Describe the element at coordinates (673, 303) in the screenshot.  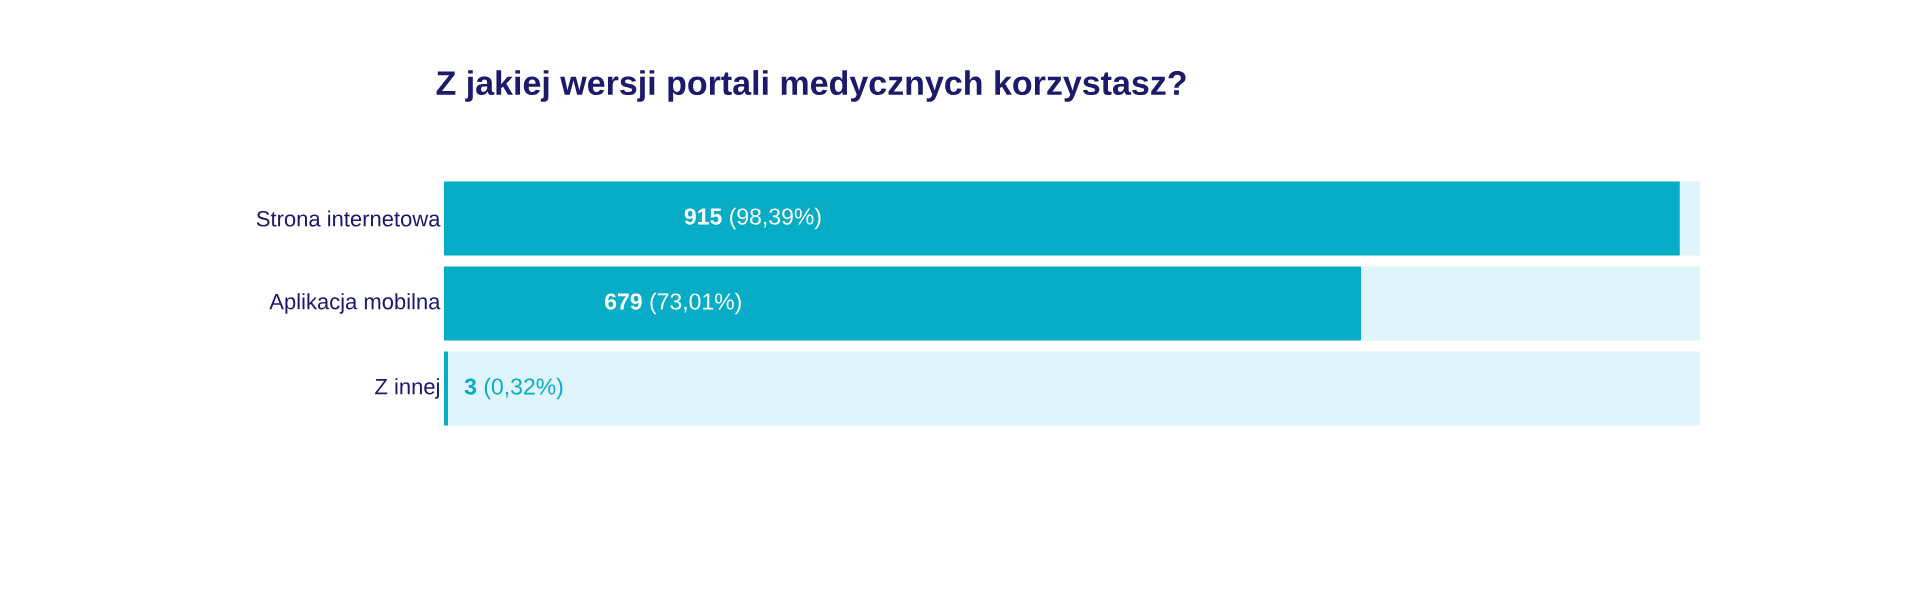
I see `data-label: 679 (73,01%)` at that location.